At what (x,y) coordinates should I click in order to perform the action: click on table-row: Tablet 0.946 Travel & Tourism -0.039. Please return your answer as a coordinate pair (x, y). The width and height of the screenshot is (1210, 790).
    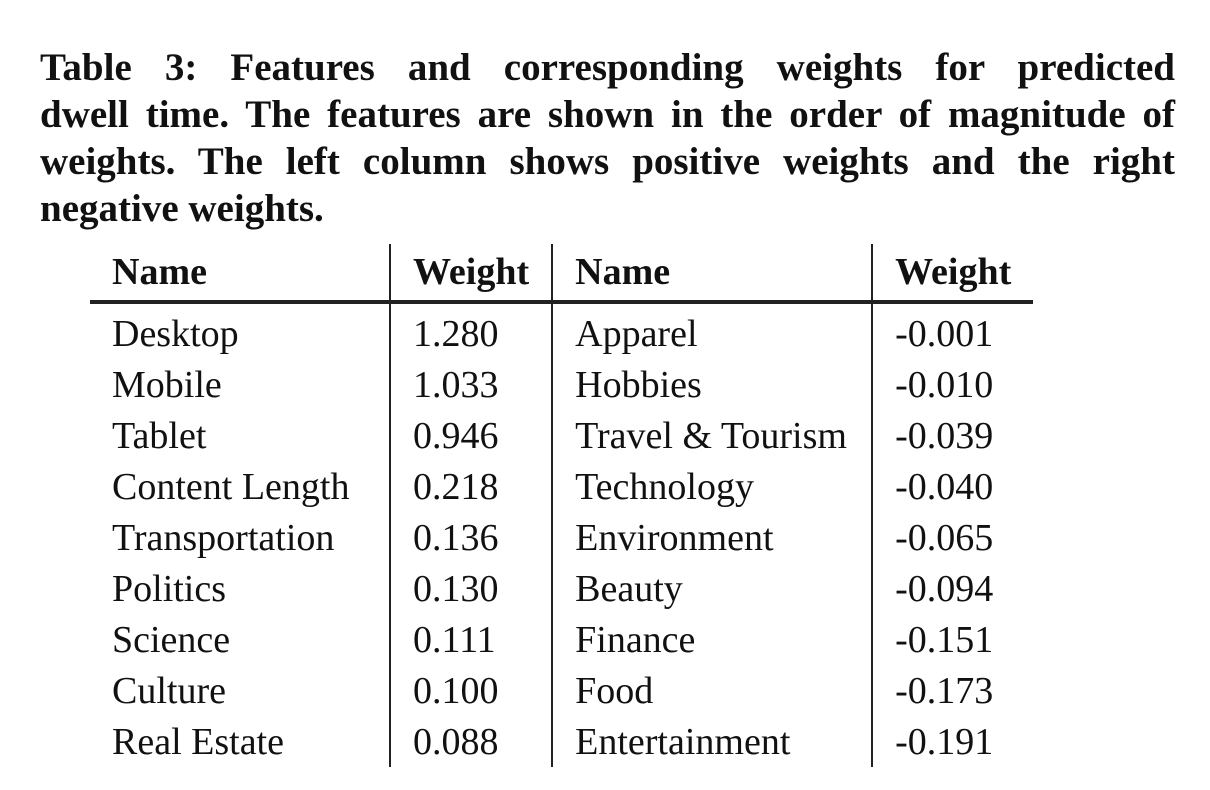
    Looking at the image, I should click on (561, 435).